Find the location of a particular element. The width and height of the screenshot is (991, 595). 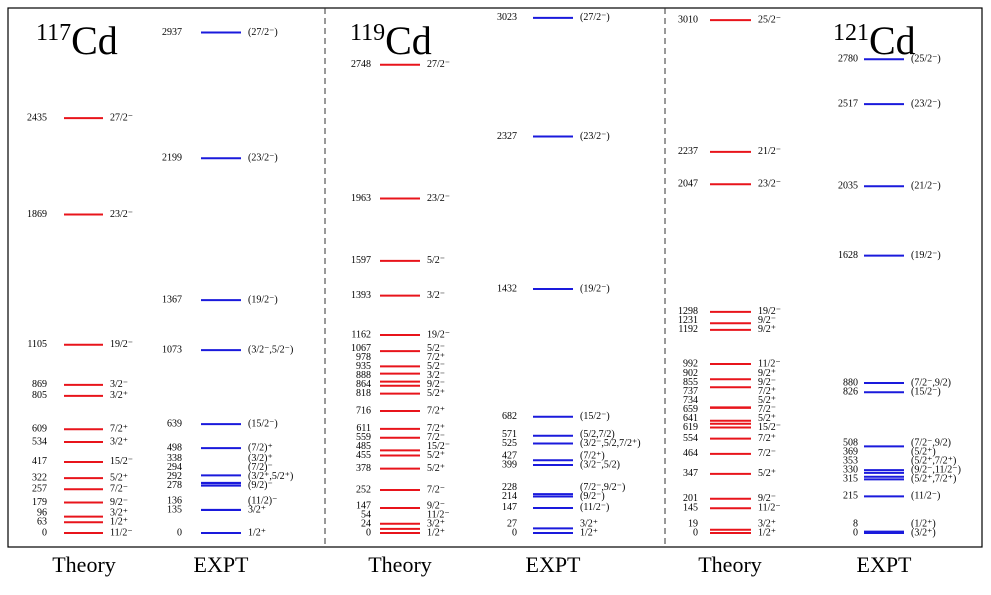

level-energy: 855 is located at coordinates (690, 382).